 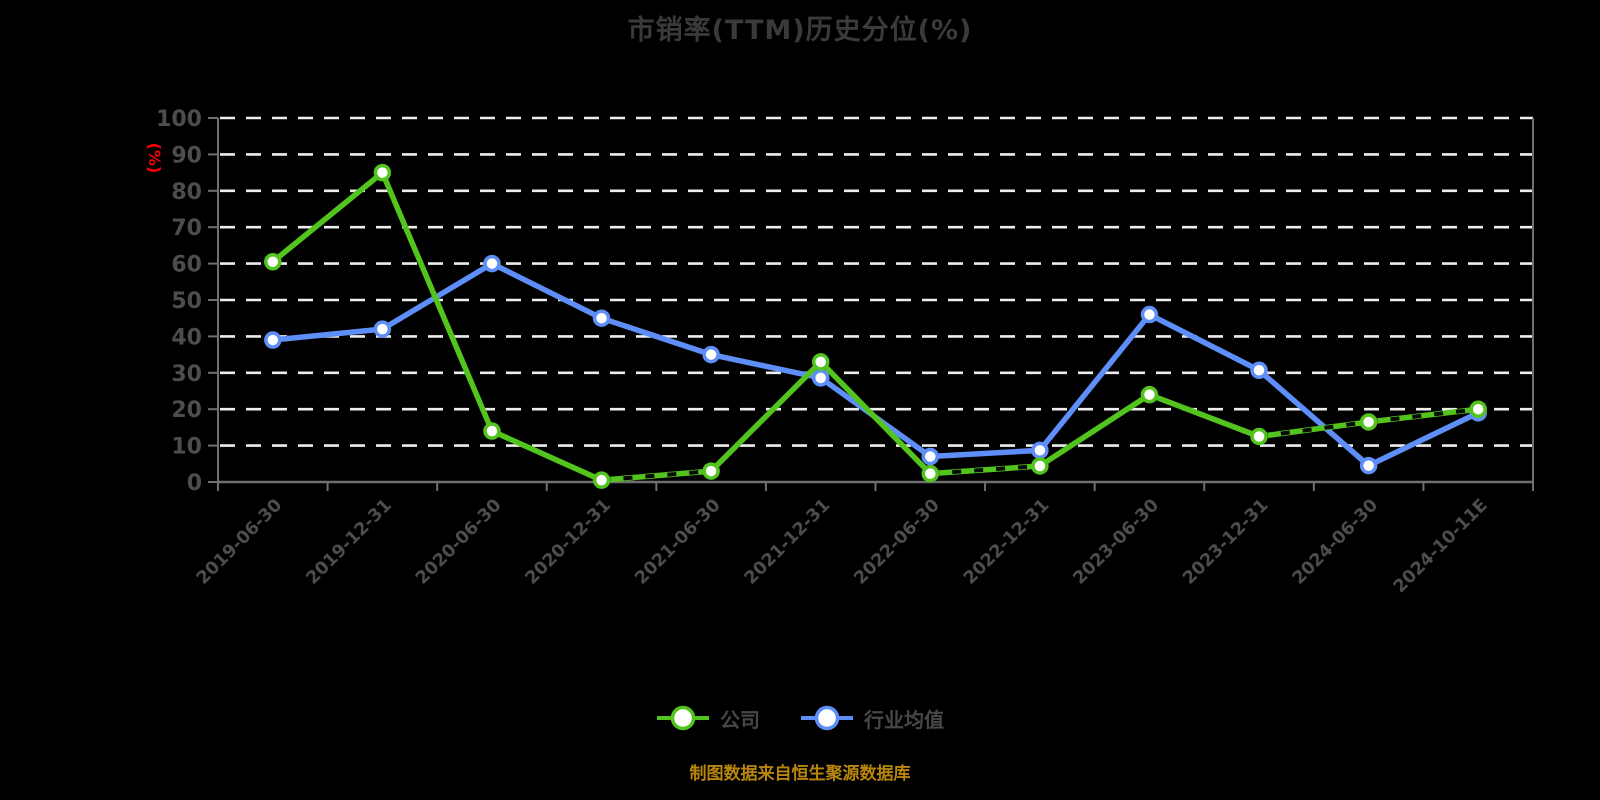 I want to click on y-tick-label: 80, so click(x=186, y=192).